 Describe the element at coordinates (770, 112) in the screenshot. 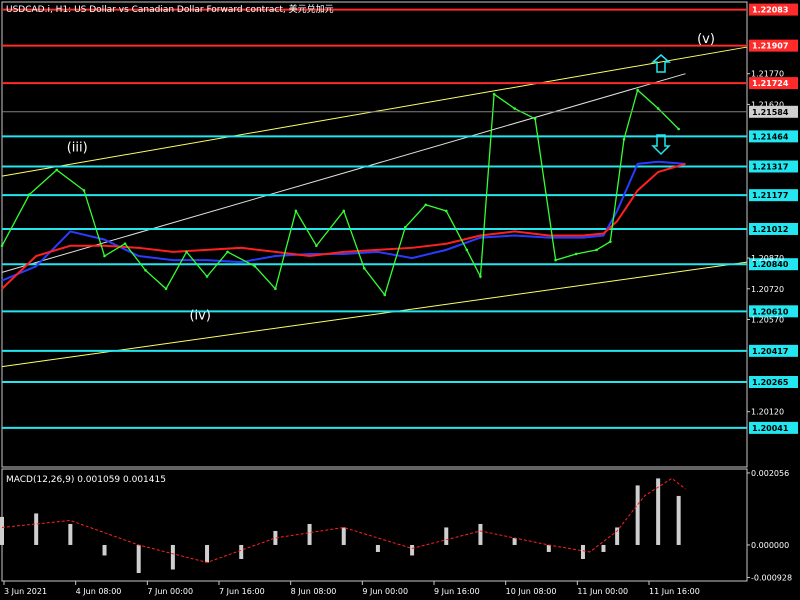

I see `current-price-label: 1.21584` at that location.